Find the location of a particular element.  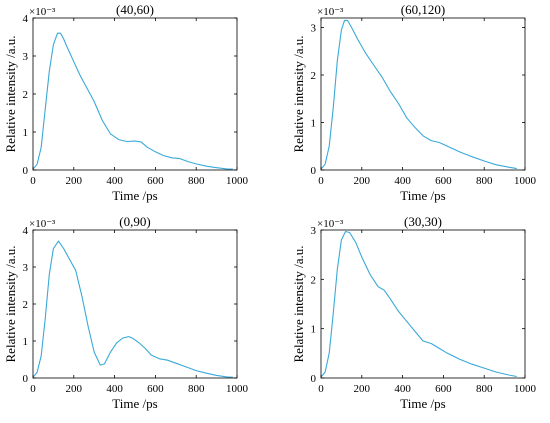

subplot-title: (40,60) is located at coordinates (135, 9).